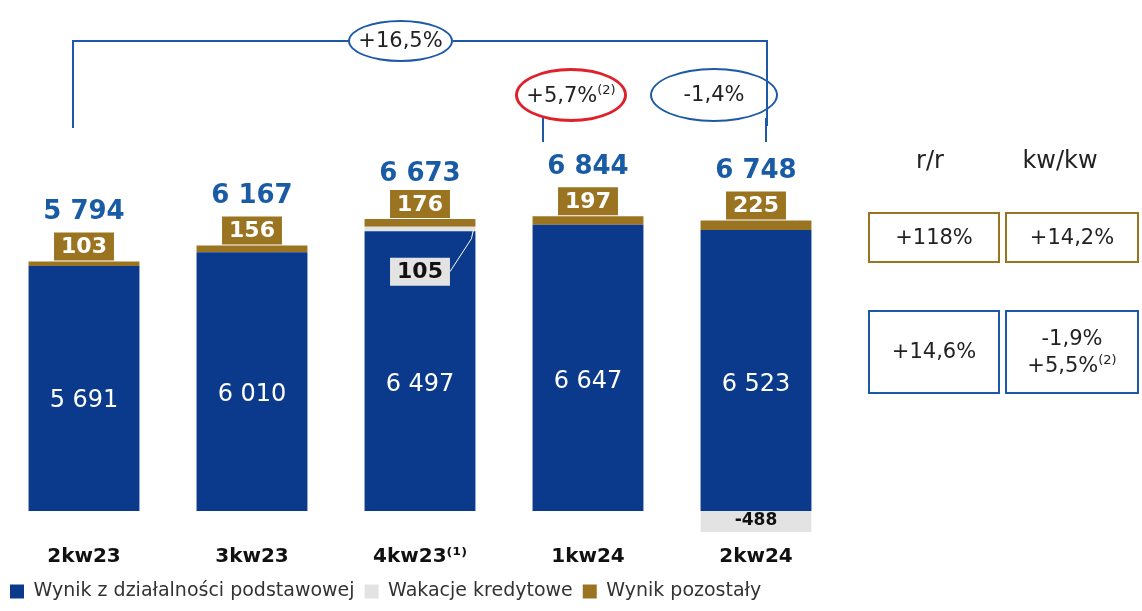 This screenshot has width=1142, height=611. Describe the element at coordinates (84, 555) in the screenshot. I see `x-tick-label: 2kw23` at that location.